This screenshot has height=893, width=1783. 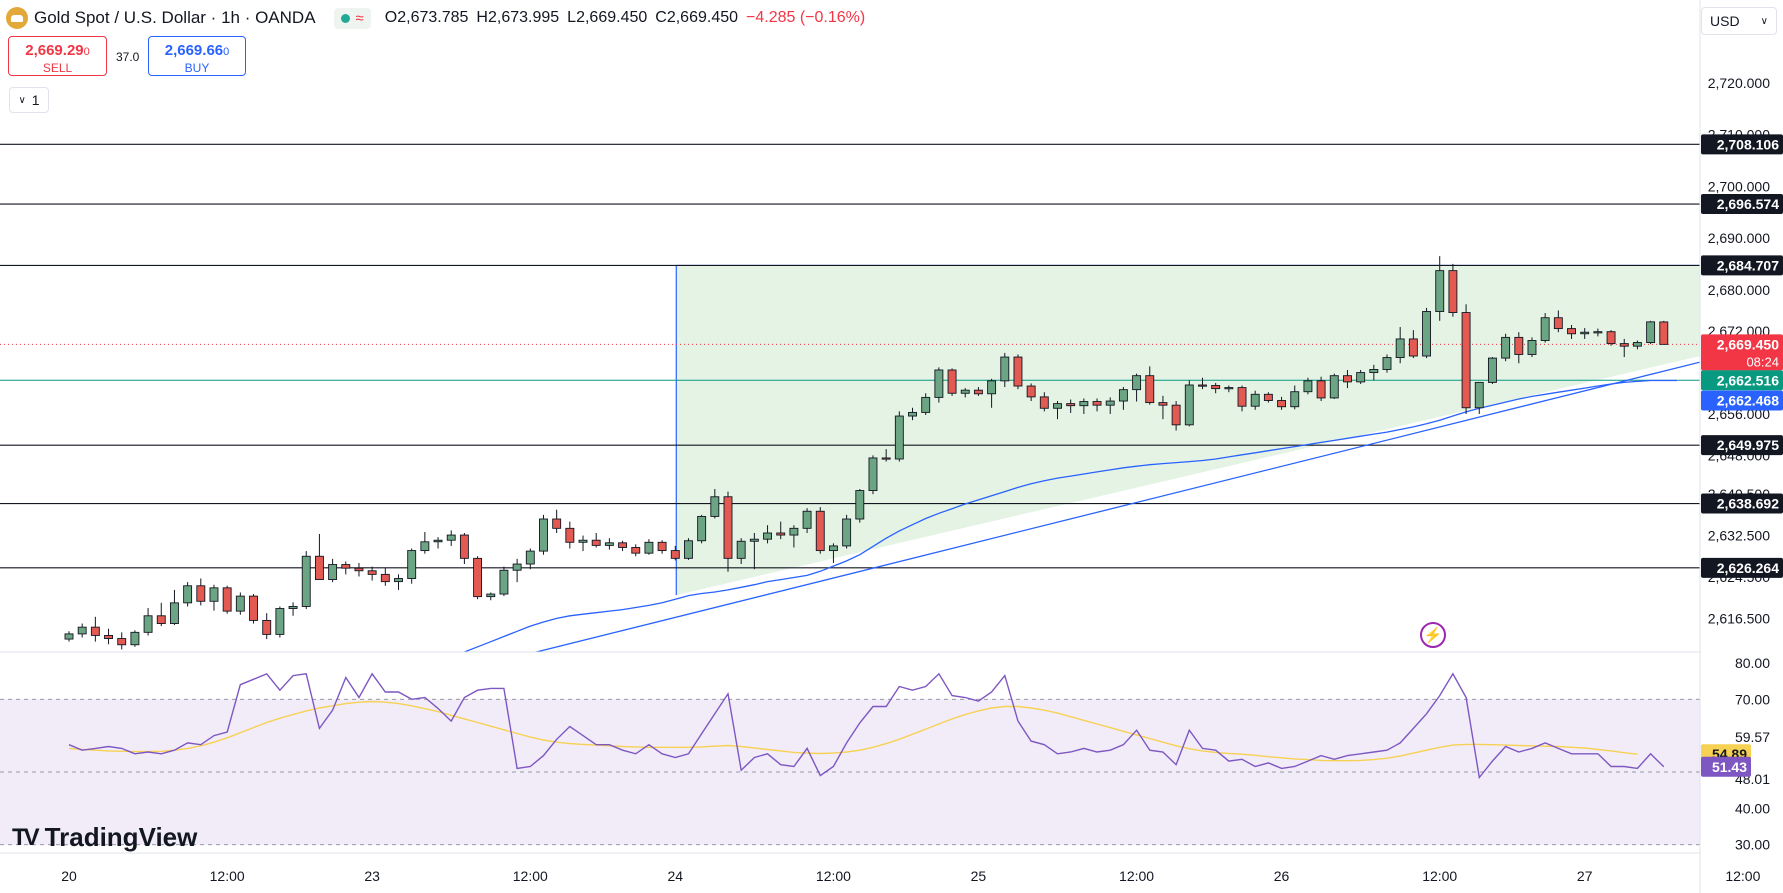 What do you see at coordinates (1752, 737) in the screenshot?
I see `rsi-tick-label: 59.57` at bounding box center [1752, 737].